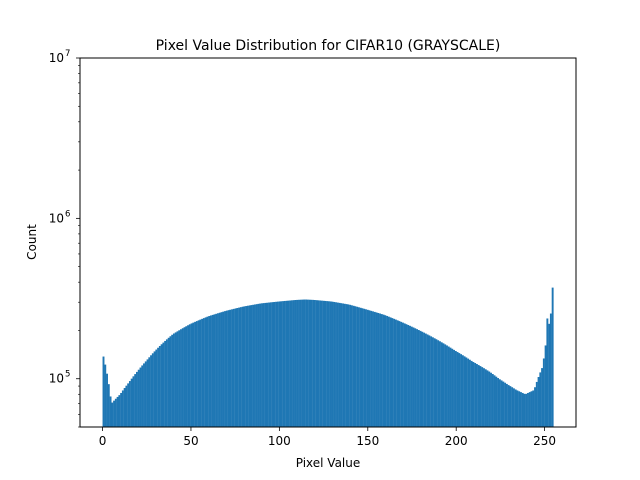  What do you see at coordinates (67, 375) in the screenshot?
I see `y-tick-exponent: 5` at bounding box center [67, 375].